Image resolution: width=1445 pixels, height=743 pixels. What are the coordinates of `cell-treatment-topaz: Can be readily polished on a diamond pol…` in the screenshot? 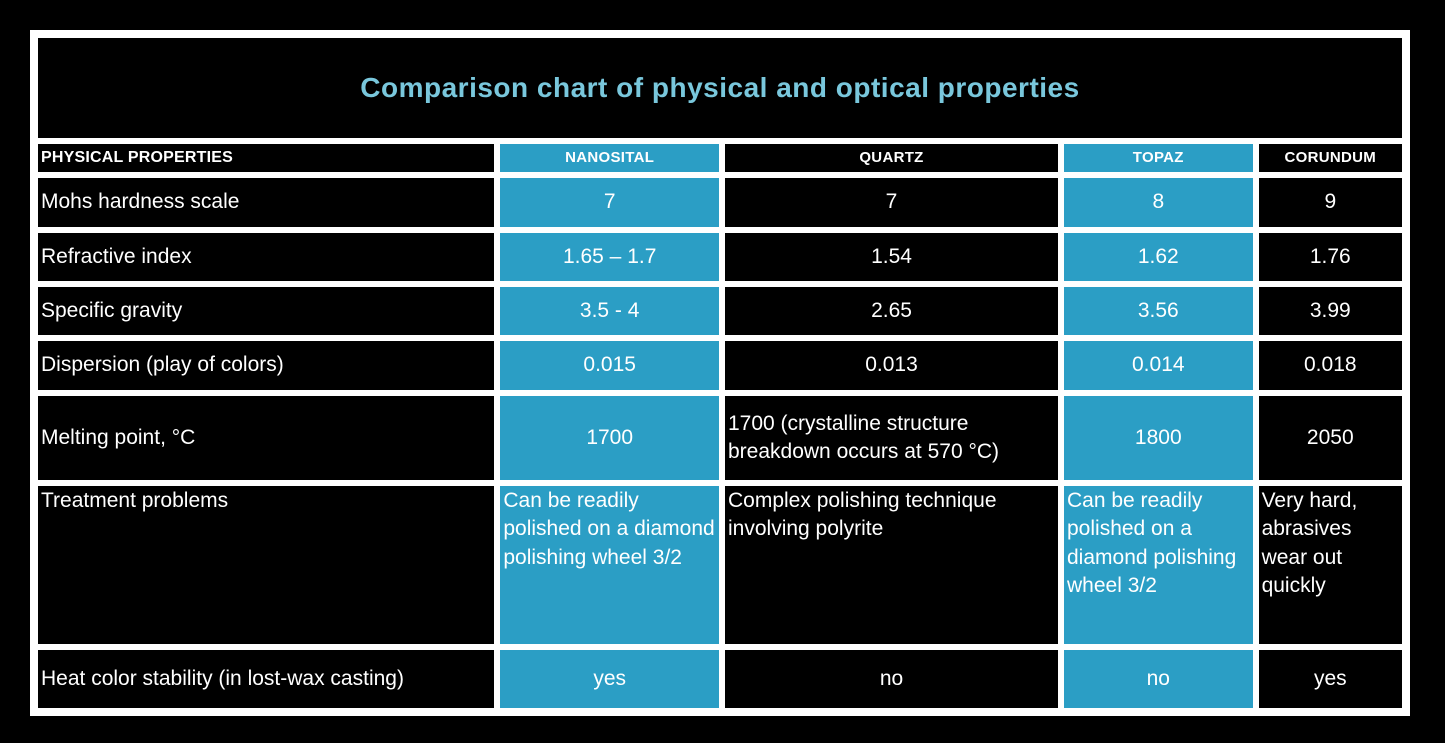 It's located at (1158, 565).